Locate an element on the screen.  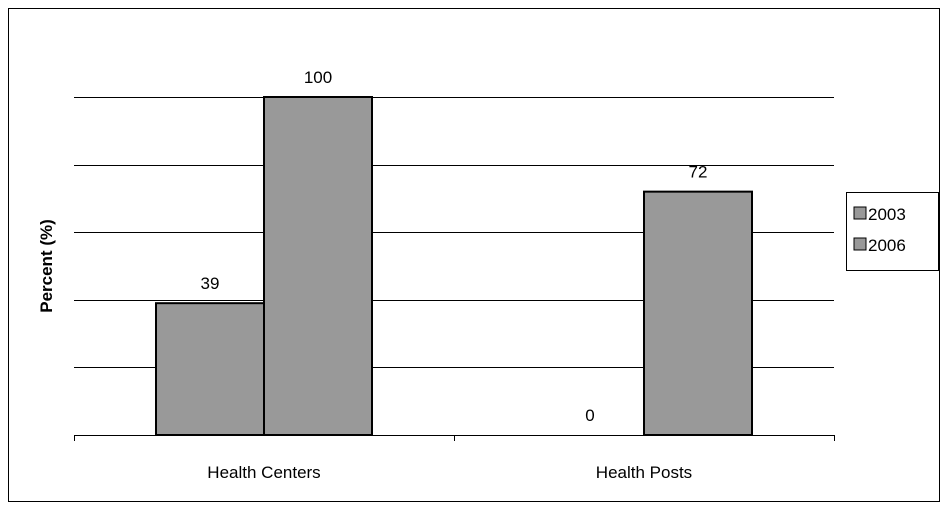
data-label: 0 is located at coordinates (589, 415).